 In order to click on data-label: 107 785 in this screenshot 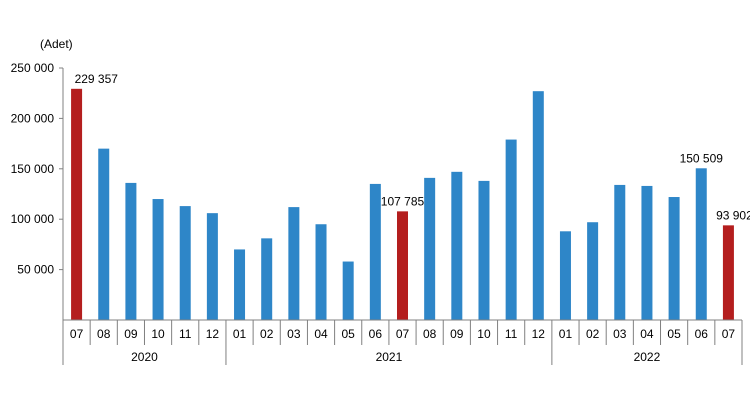, I will do `click(403, 201)`.